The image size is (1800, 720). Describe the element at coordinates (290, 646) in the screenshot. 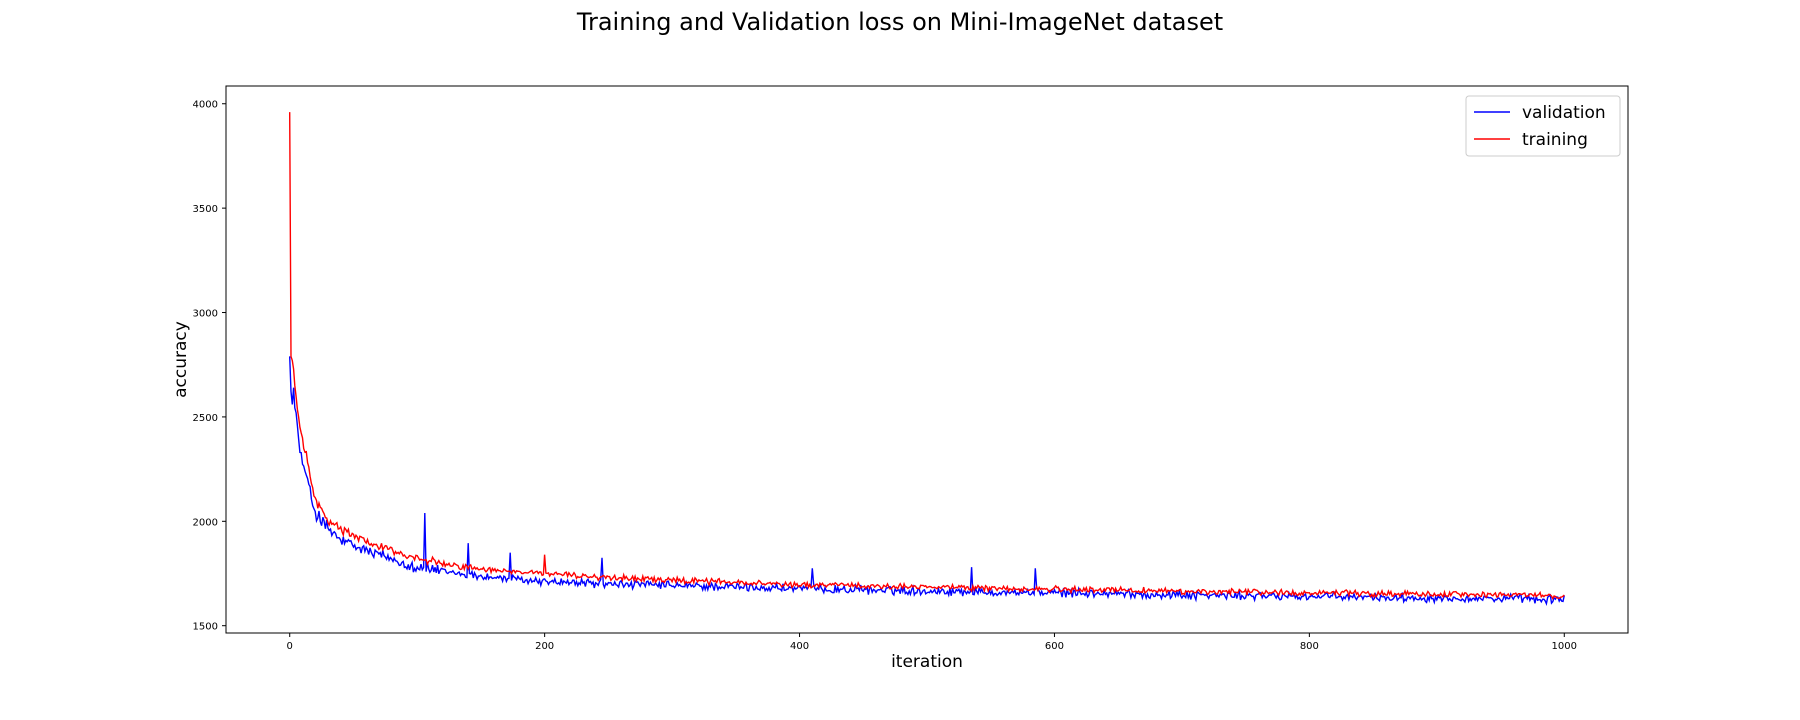

I see `x-tick-label: 0` at that location.